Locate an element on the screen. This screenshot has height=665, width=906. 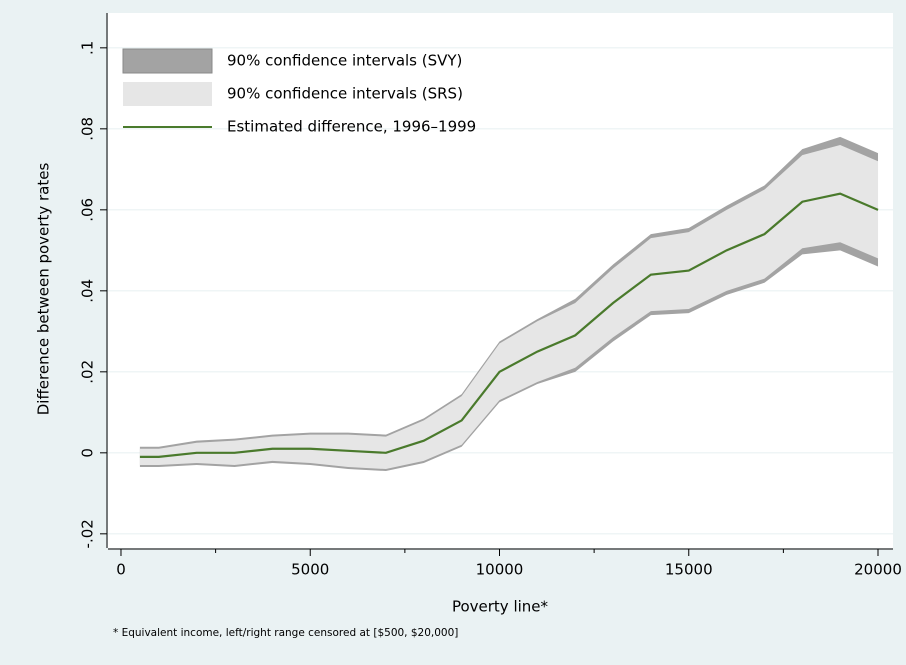
x-tick-label: 15000 is located at coordinates (689, 570).